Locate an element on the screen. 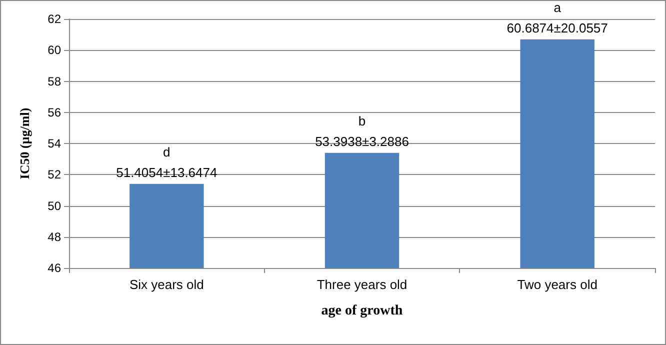 The width and height of the screenshot is (666, 345). y-tick-label: 54 is located at coordinates (55, 143).